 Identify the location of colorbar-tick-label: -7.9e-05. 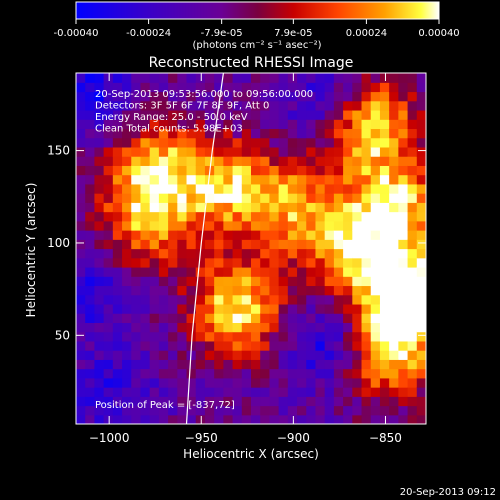
(222, 33).